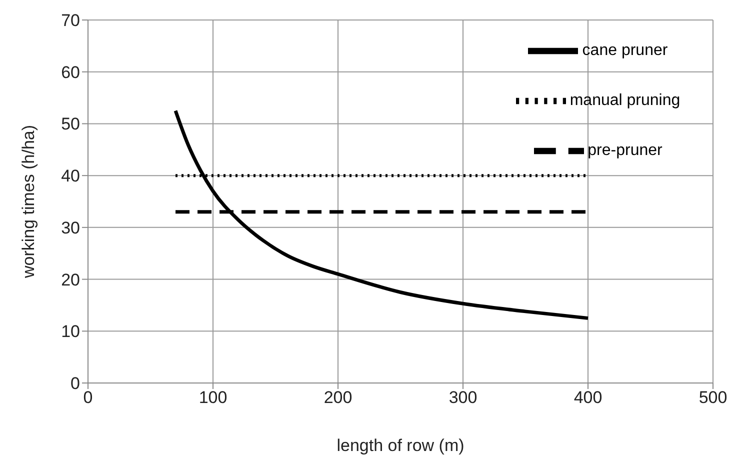  Describe the element at coordinates (338, 398) in the screenshot. I see `x-tick-label: 200` at that location.